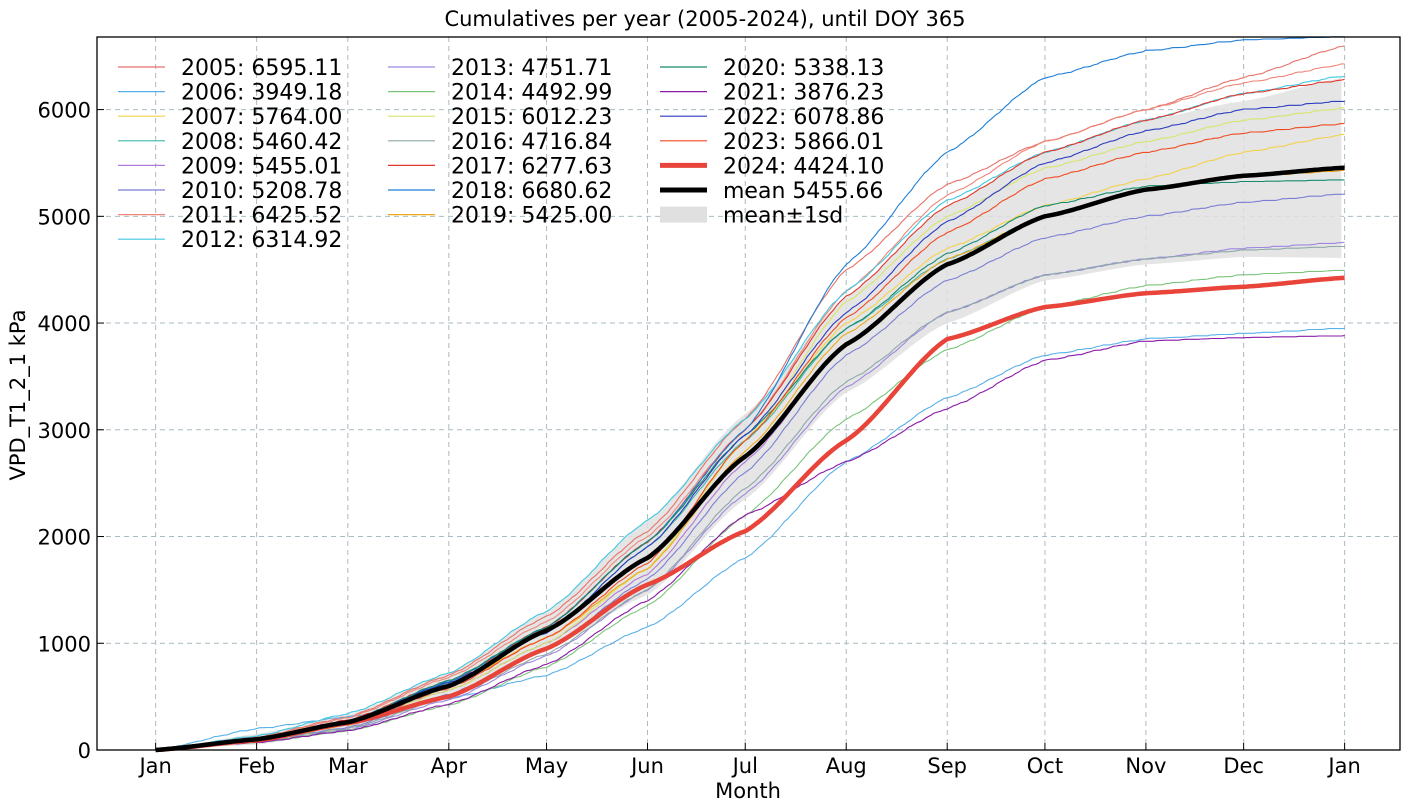 Image resolution: width=1411 pixels, height=811 pixels. I want to click on legend-label-2014: 2014: 4492.99, so click(531, 93).